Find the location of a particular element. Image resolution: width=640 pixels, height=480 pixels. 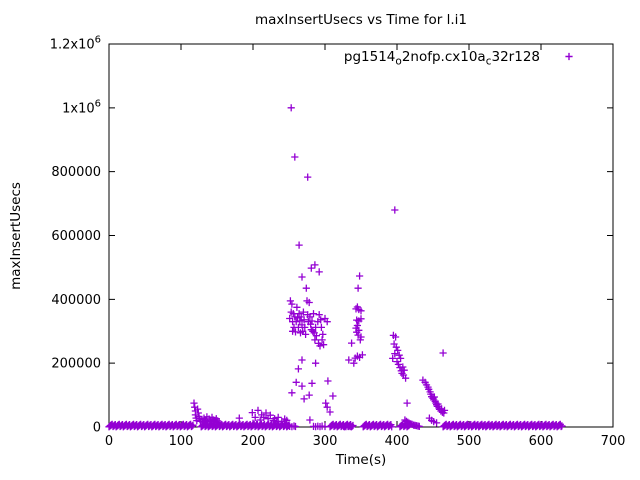

y-tick-label: 1.2x10⁶ is located at coordinates (75, 44).